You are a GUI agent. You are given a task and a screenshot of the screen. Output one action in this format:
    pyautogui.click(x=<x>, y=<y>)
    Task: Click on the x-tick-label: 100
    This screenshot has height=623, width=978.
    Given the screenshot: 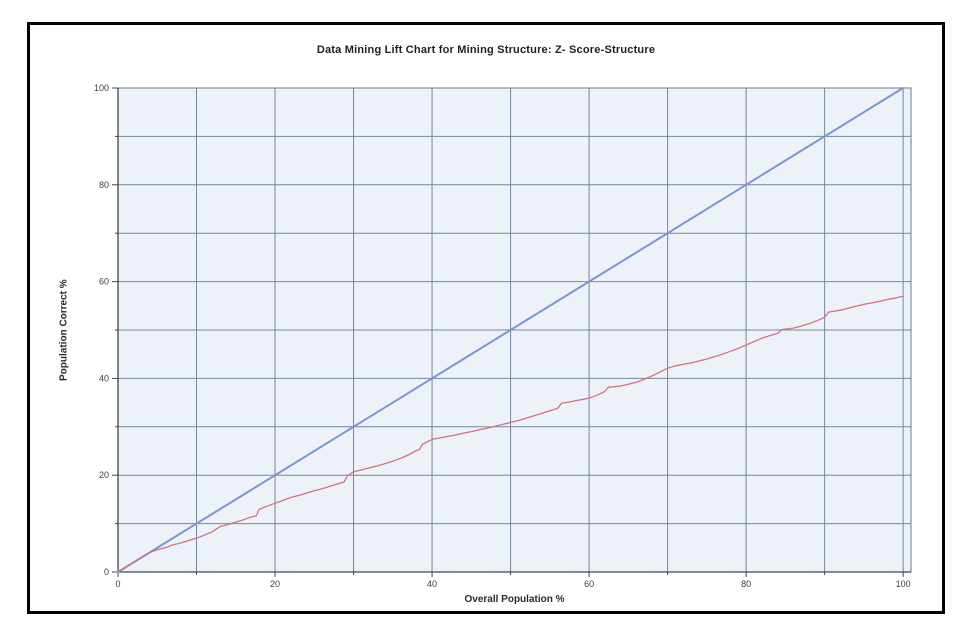 What is the action you would take?
    pyautogui.click(x=903, y=584)
    